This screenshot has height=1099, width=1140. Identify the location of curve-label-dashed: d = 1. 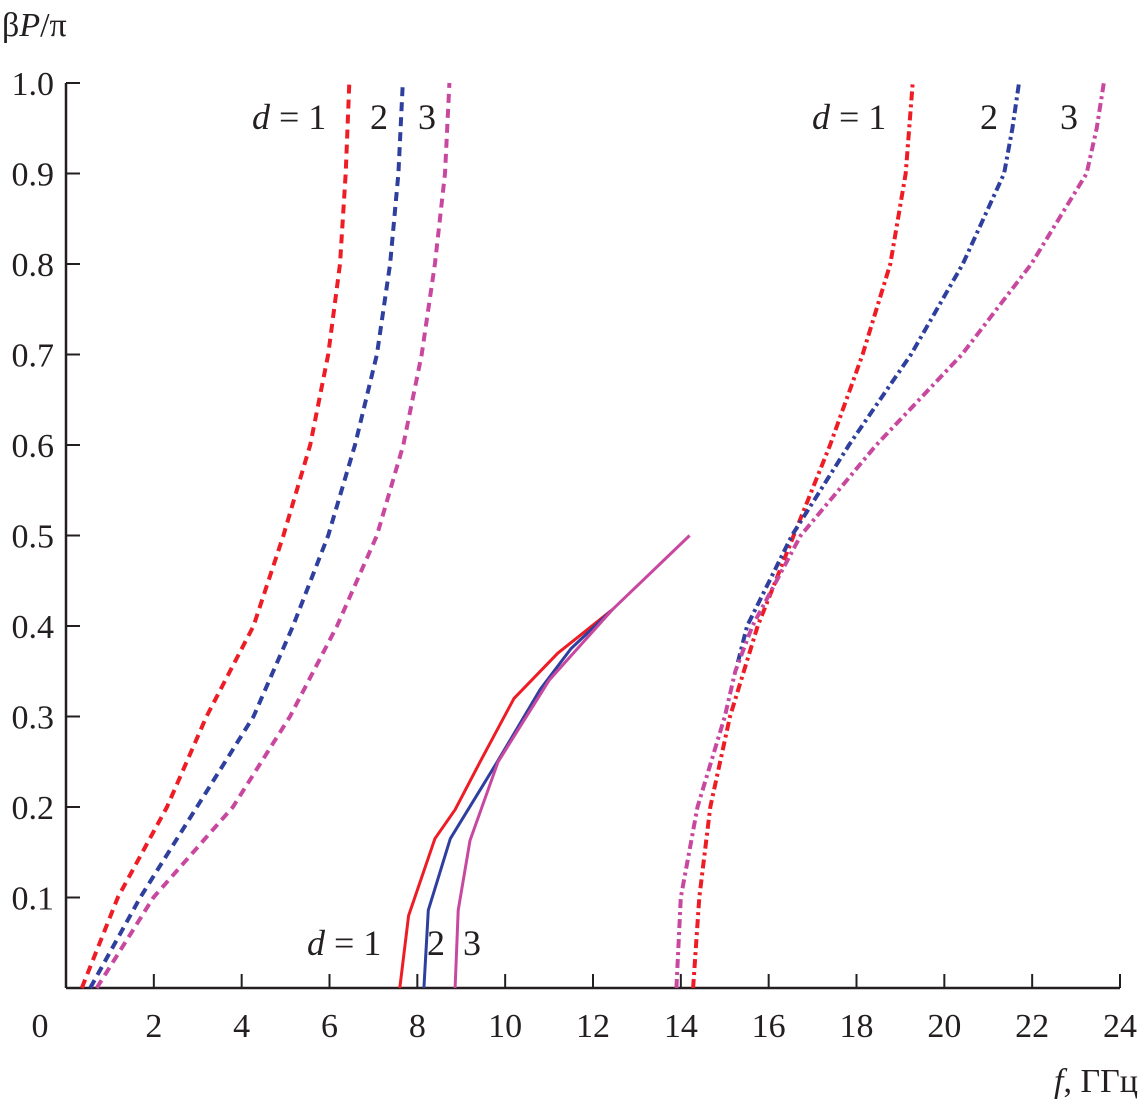
(289, 117).